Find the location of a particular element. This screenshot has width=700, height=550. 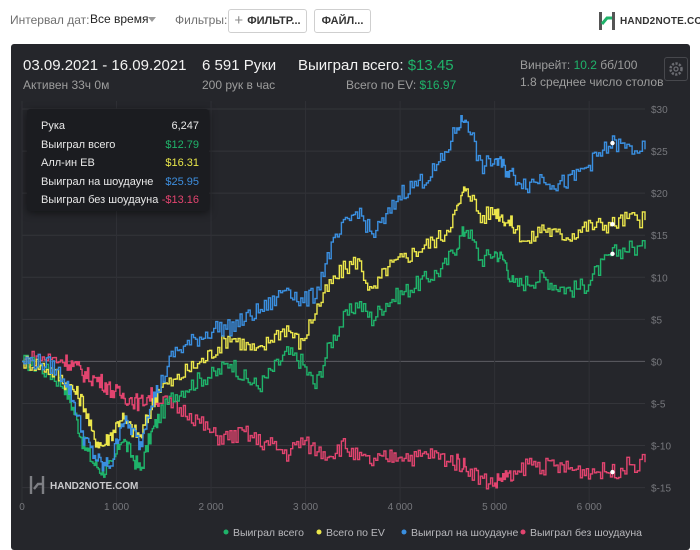

tooltip-label: Рука is located at coordinates (53, 126).